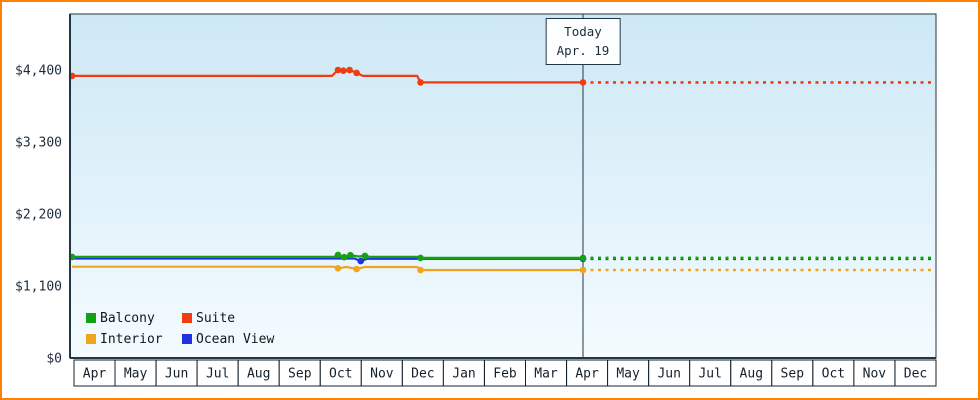 The image size is (980, 400). Describe the element at coordinates (583, 31) in the screenshot. I see `today-marker-title: Today` at that location.